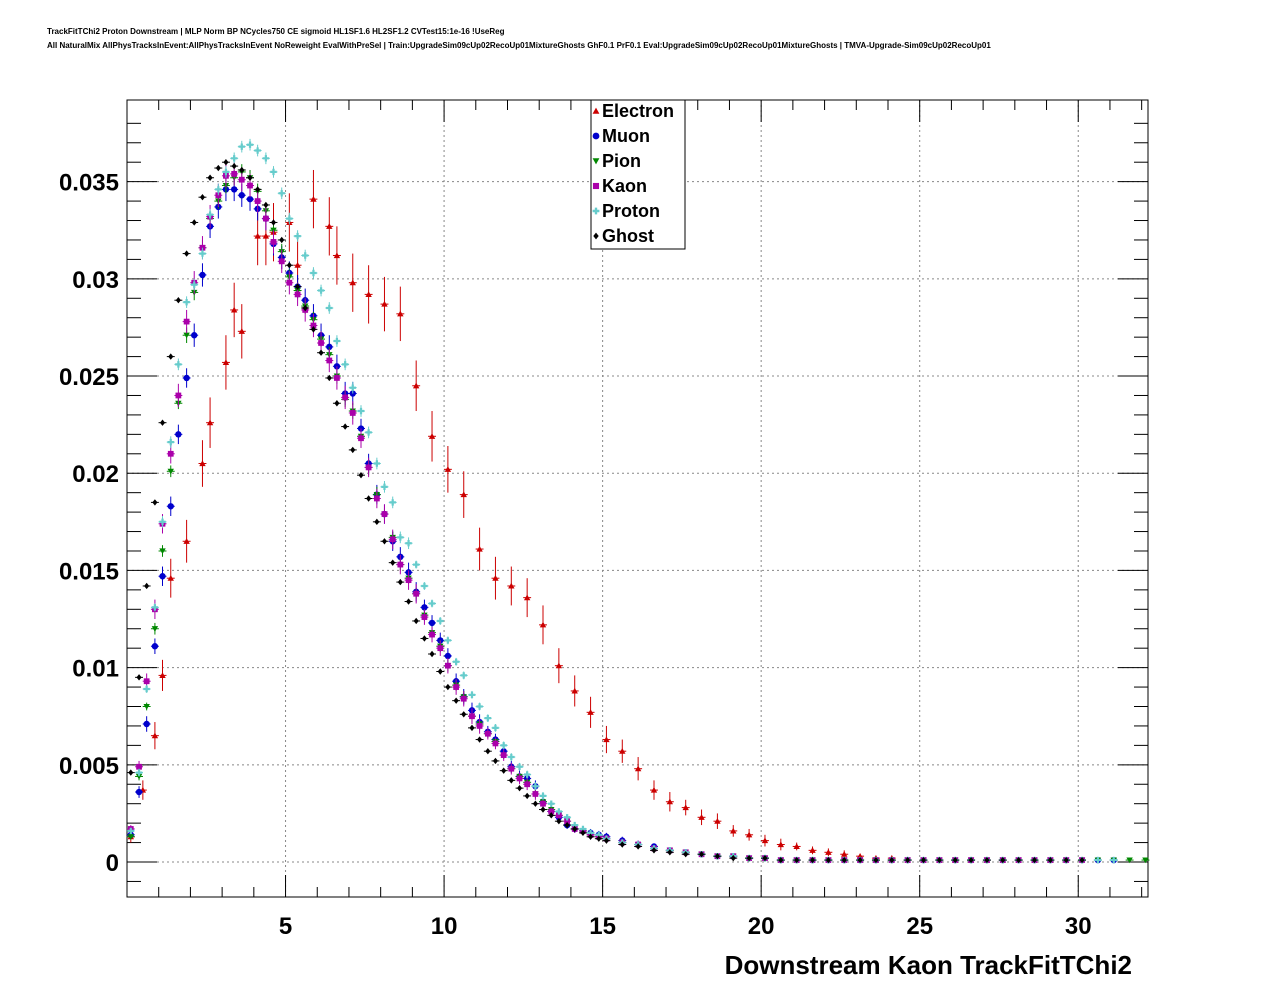  Describe the element at coordinates (619, 186) in the screenshot. I see `legend-entry: Kaon` at that location.